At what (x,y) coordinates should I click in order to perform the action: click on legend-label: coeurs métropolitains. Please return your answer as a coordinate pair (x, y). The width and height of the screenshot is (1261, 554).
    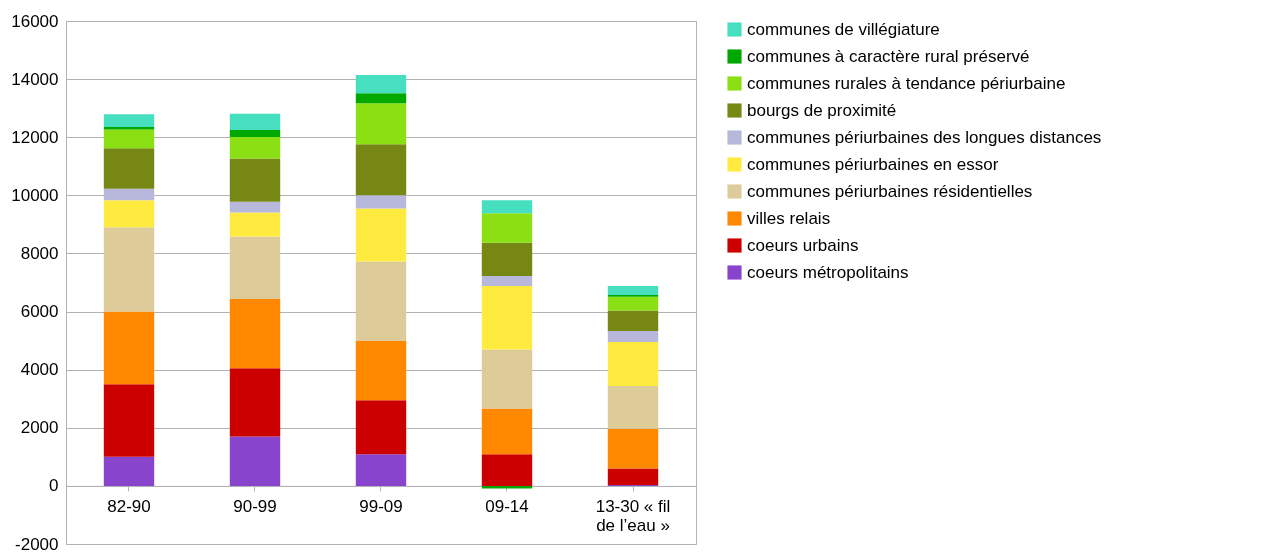
    Looking at the image, I should click on (828, 272).